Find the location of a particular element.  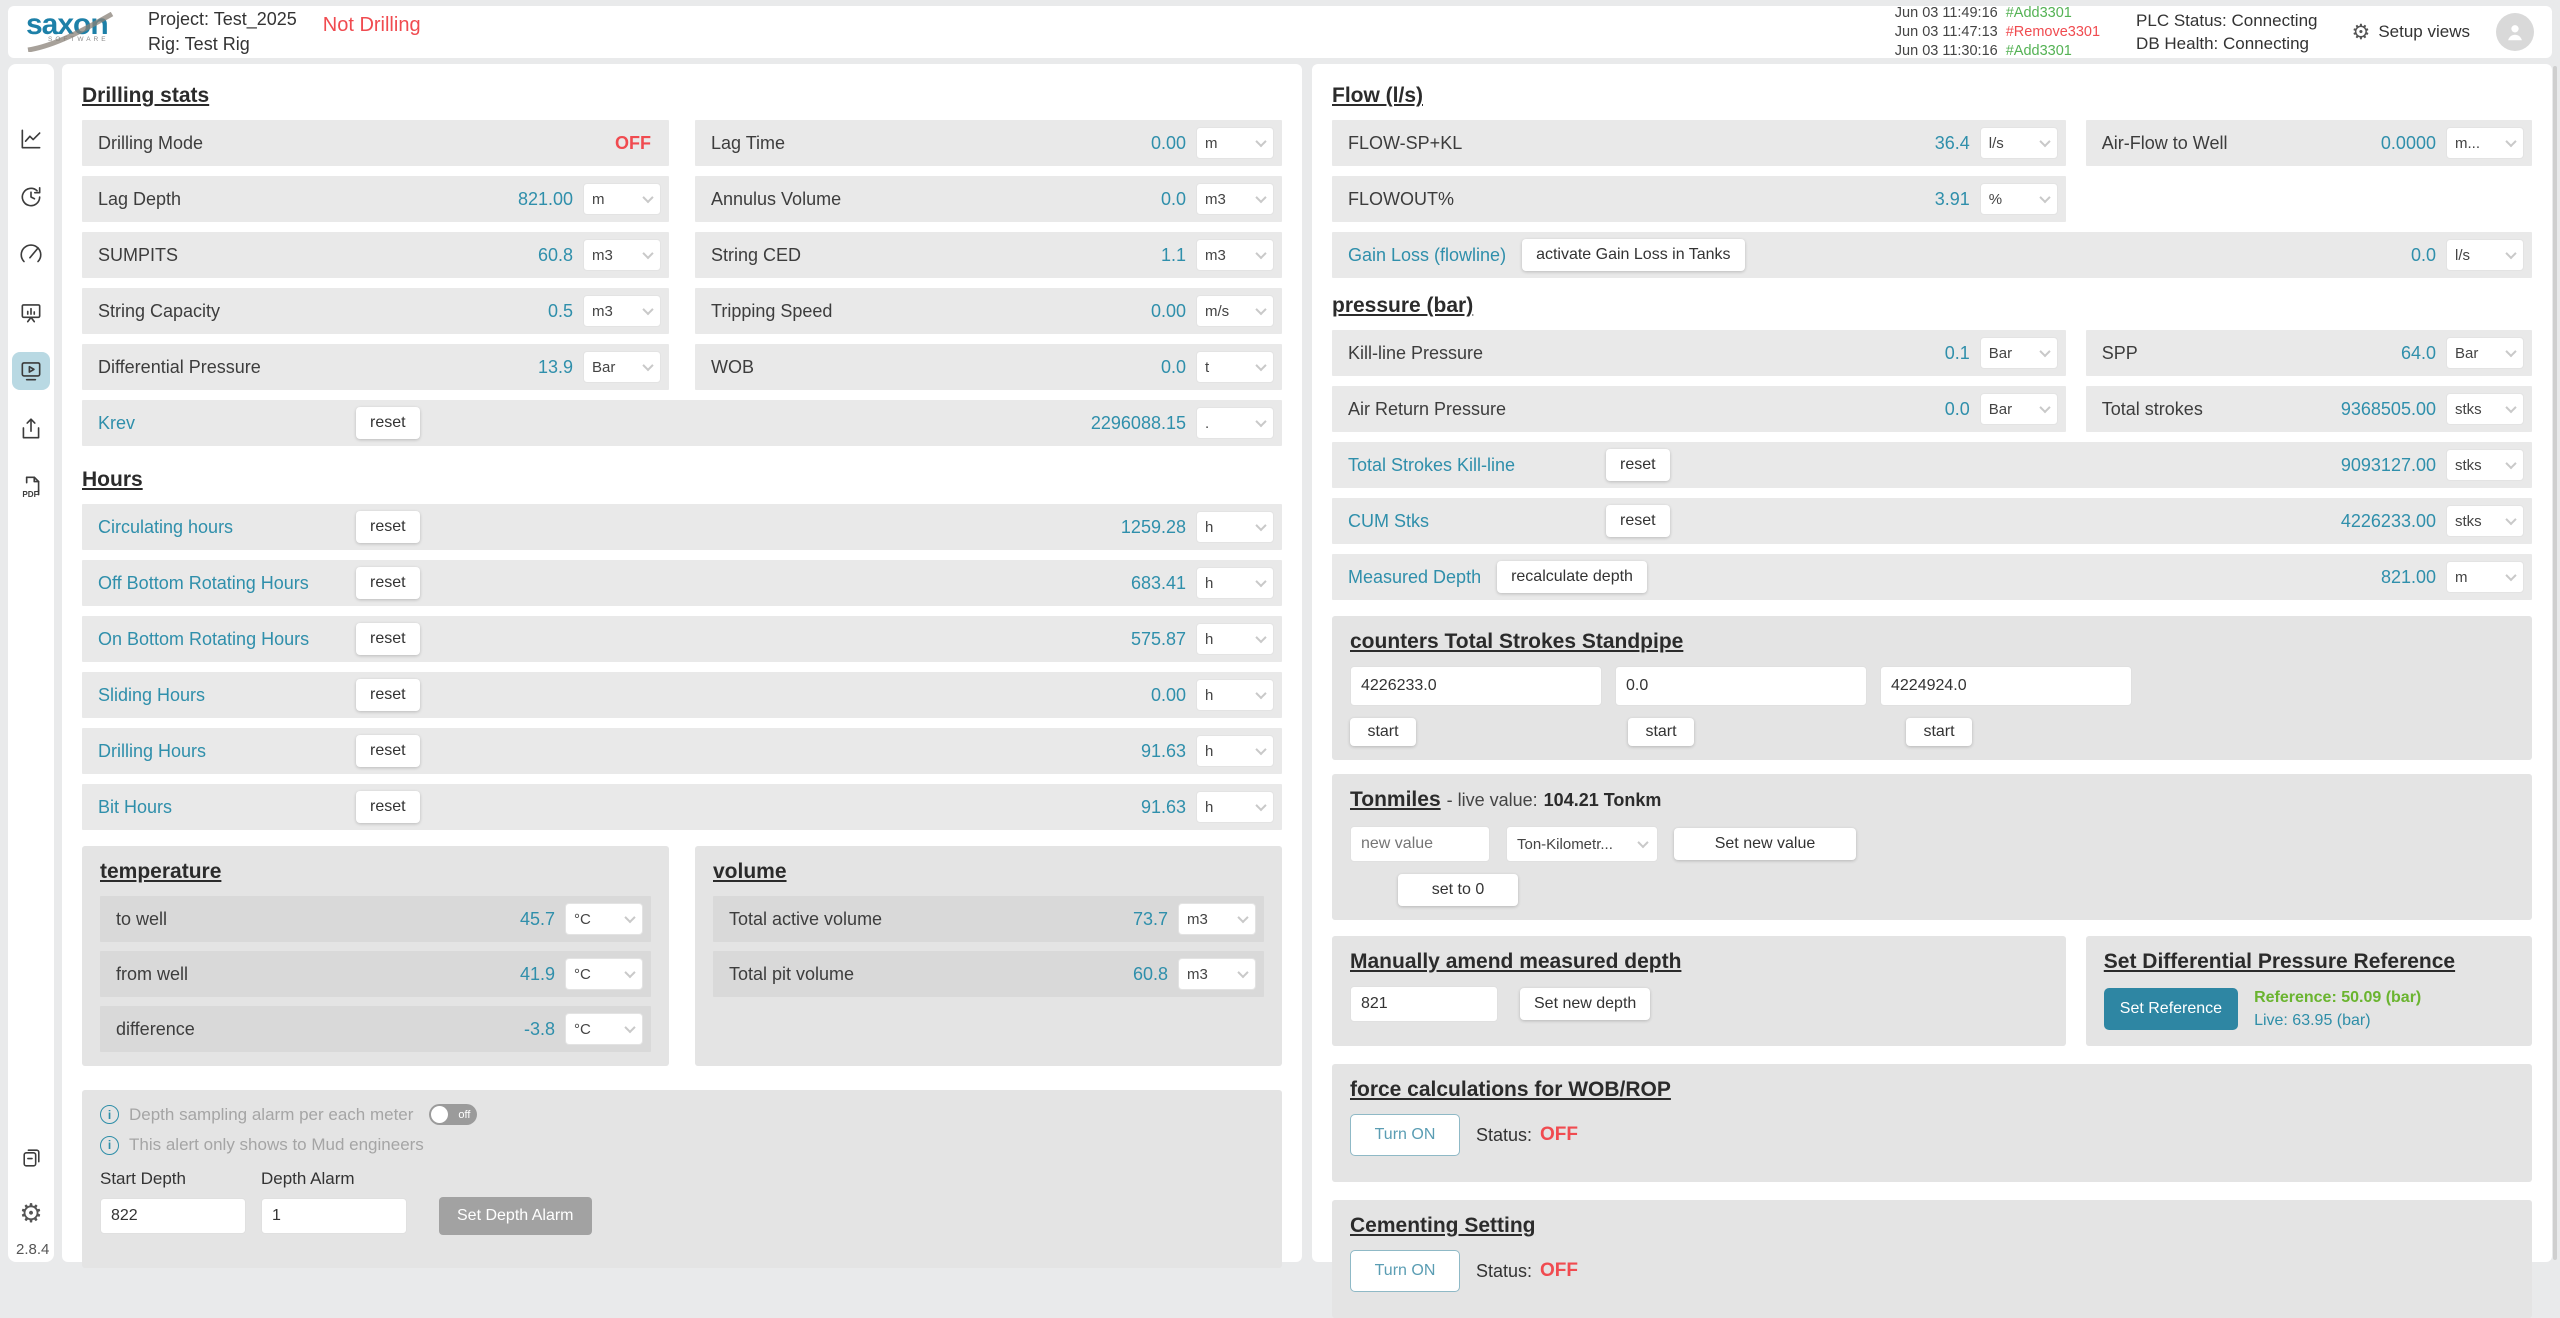

start-depth-input is located at coordinates (173, 1216).